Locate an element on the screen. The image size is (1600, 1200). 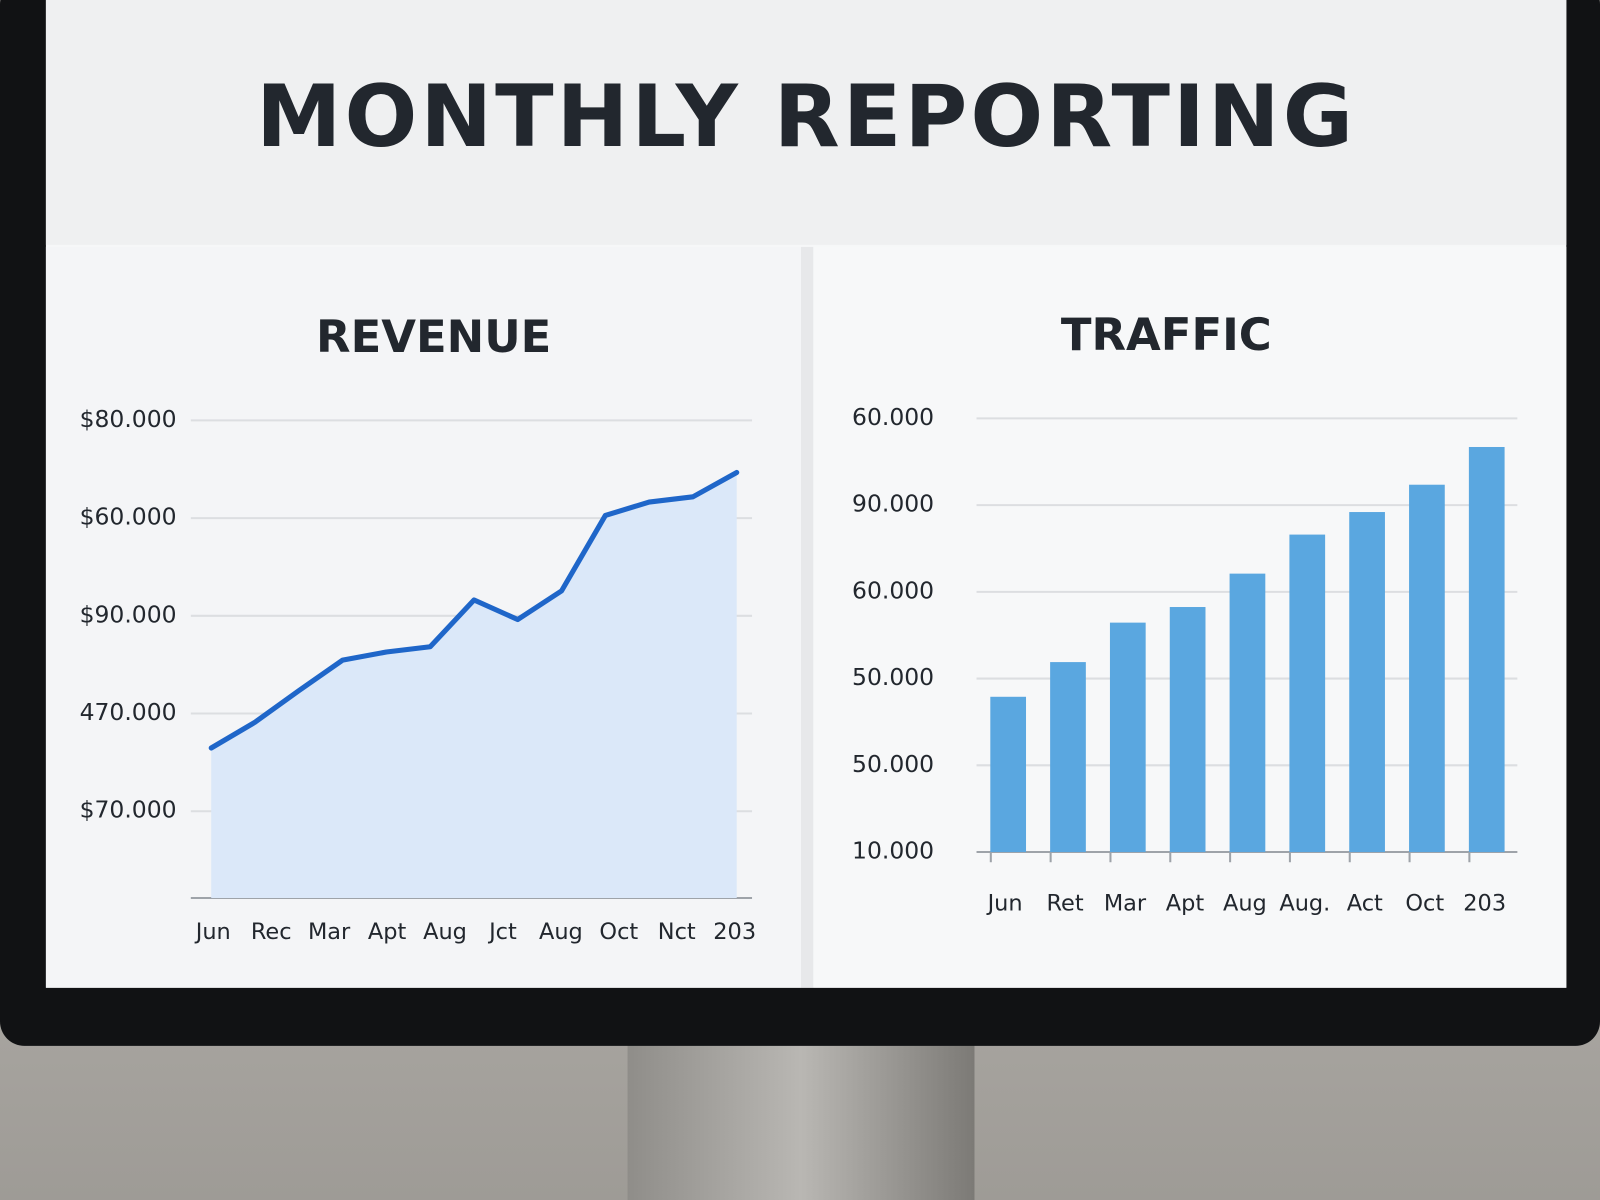
x-tick-label: Ret is located at coordinates (1064, 904).